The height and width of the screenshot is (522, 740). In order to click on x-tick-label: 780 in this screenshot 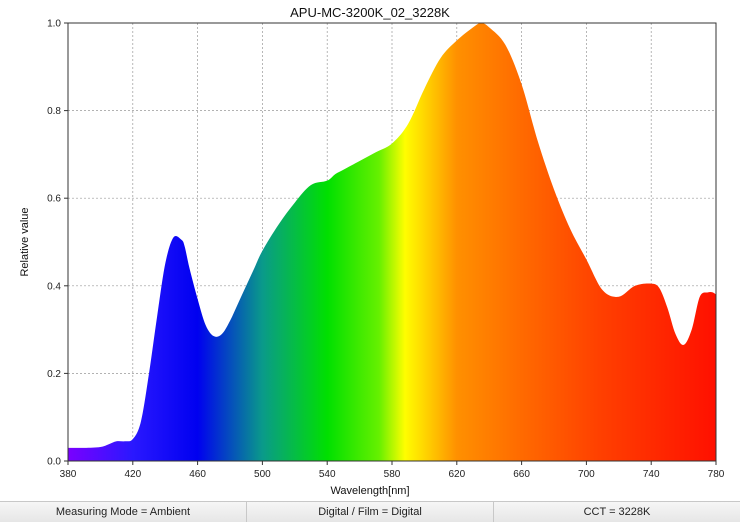, I will do `click(716, 474)`.